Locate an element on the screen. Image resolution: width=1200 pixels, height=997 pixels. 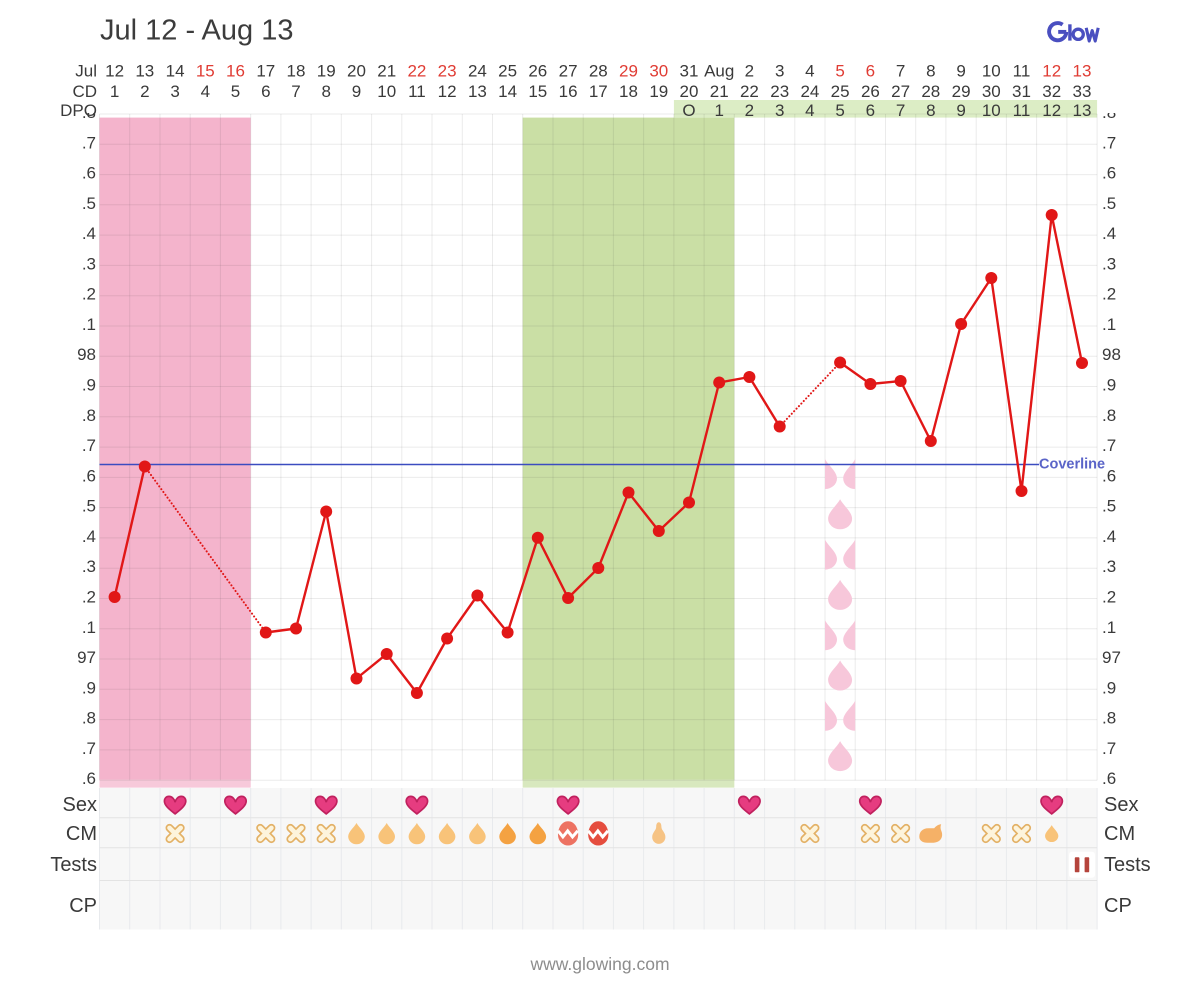
svg-text: 12 is located at coordinates (1051, 71).